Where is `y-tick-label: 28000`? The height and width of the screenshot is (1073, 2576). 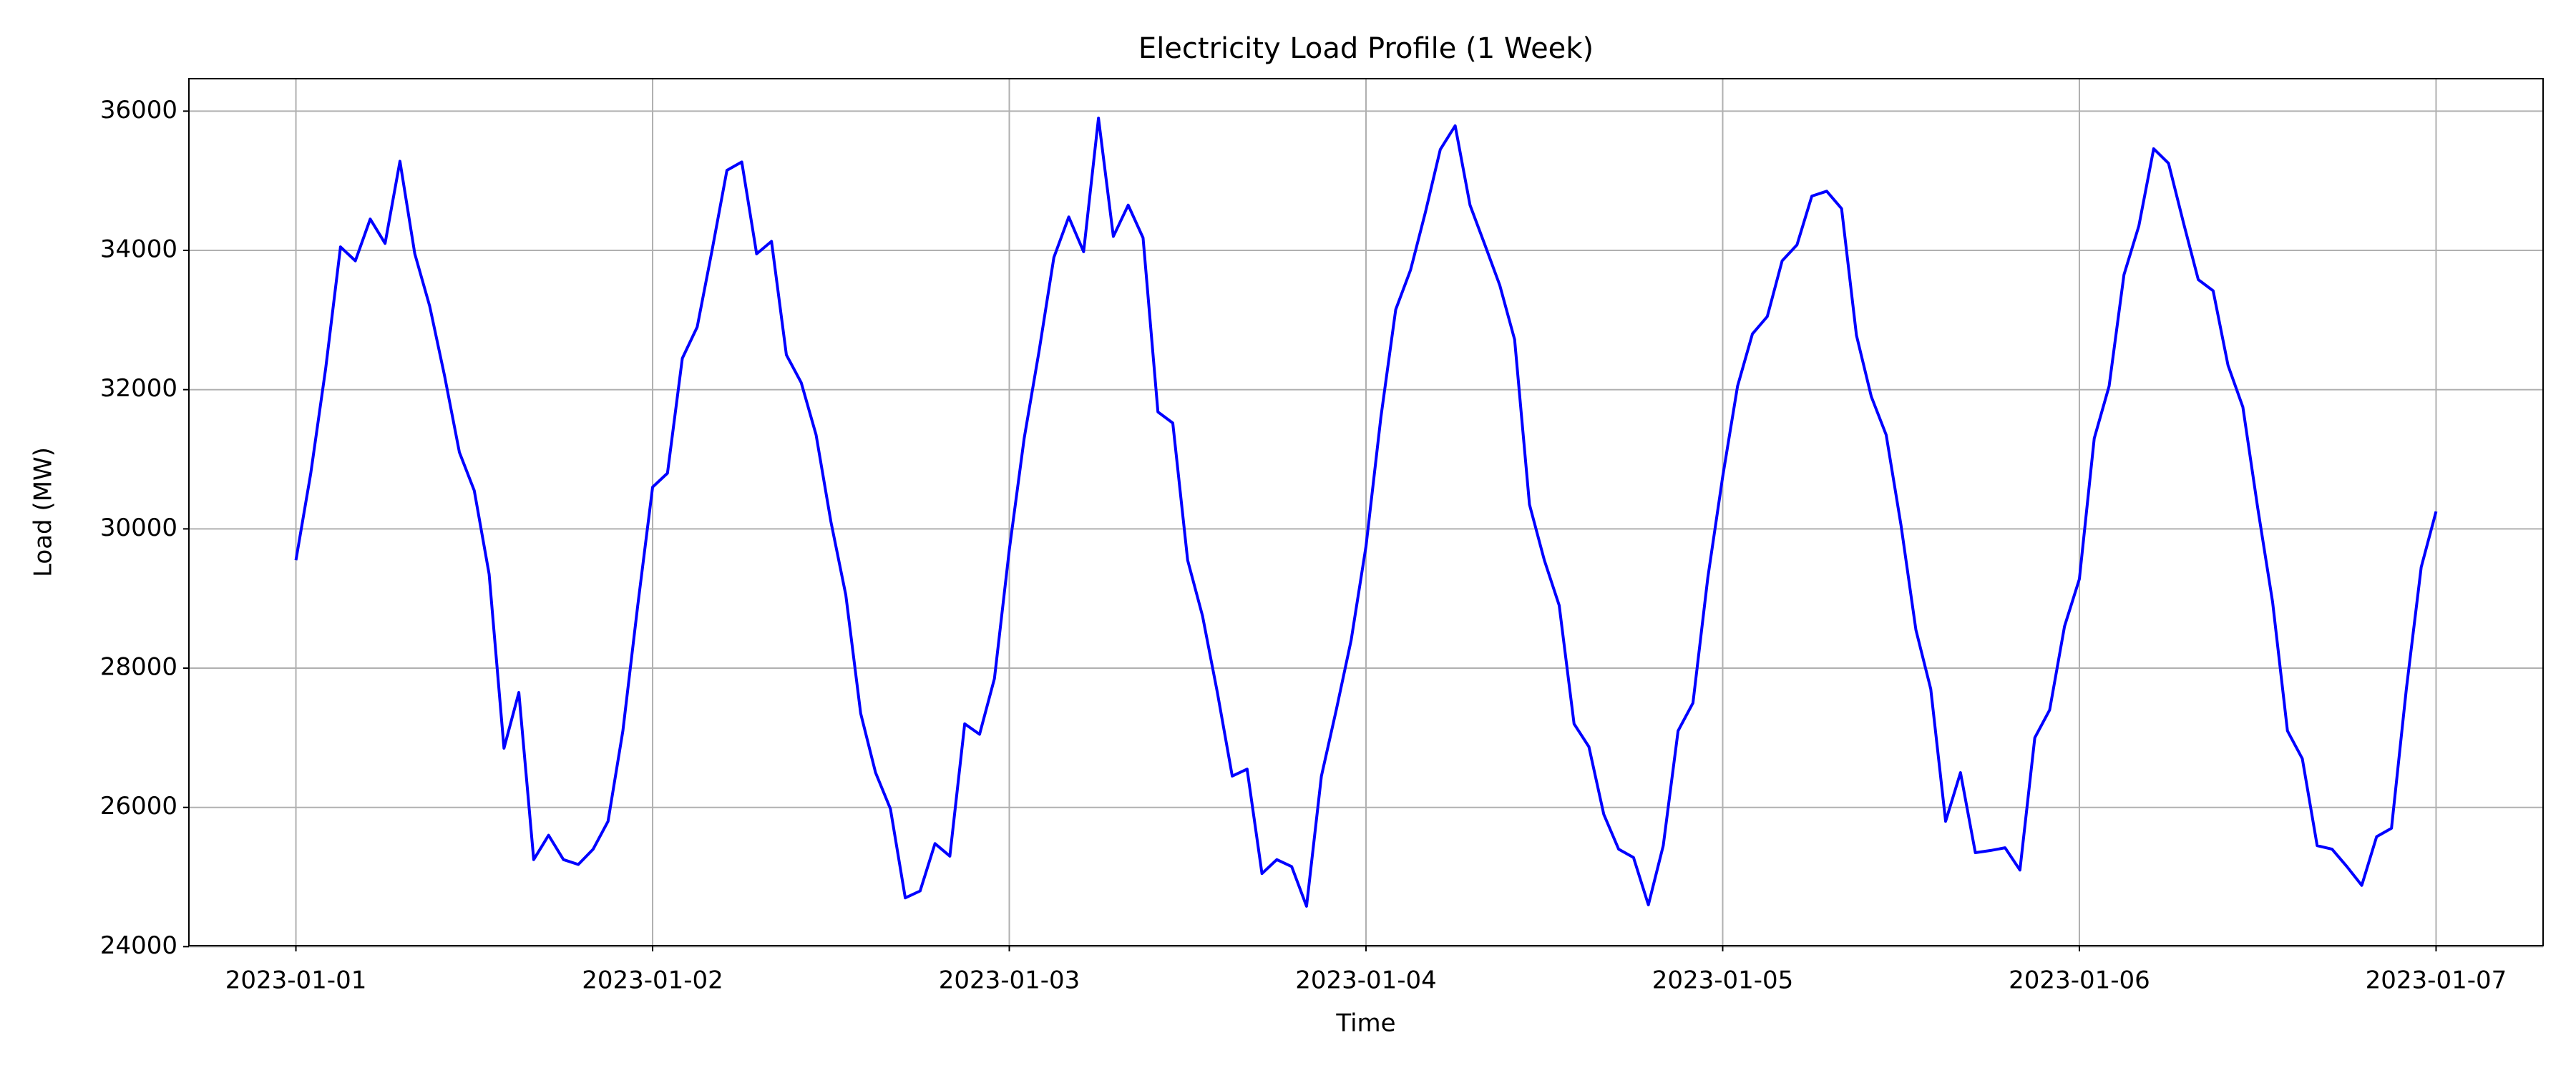
y-tick-label: 28000 is located at coordinates (138, 667).